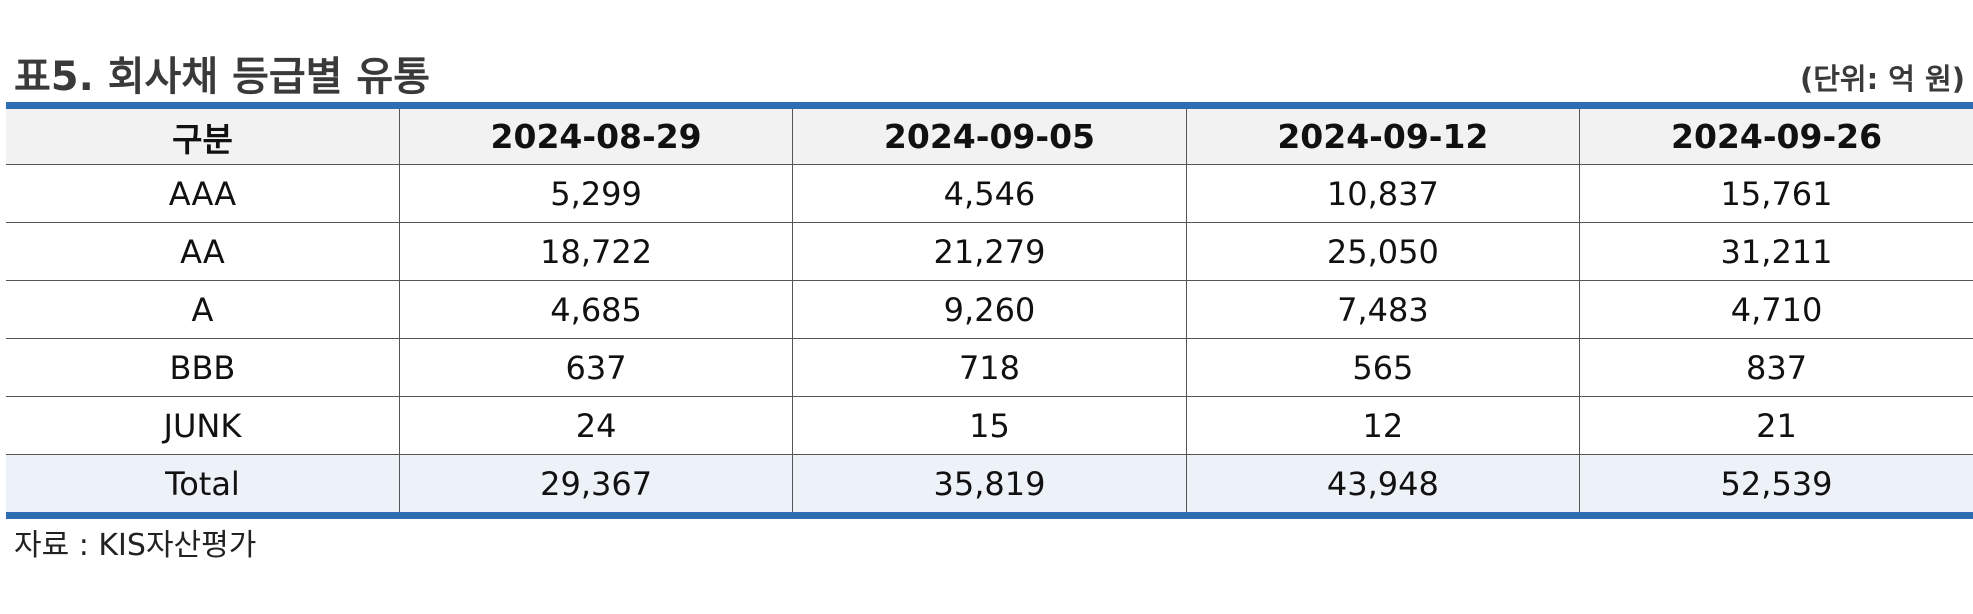 Image resolution: width=1973 pixels, height=614 pixels. I want to click on table-cell: 18,722, so click(596, 251).